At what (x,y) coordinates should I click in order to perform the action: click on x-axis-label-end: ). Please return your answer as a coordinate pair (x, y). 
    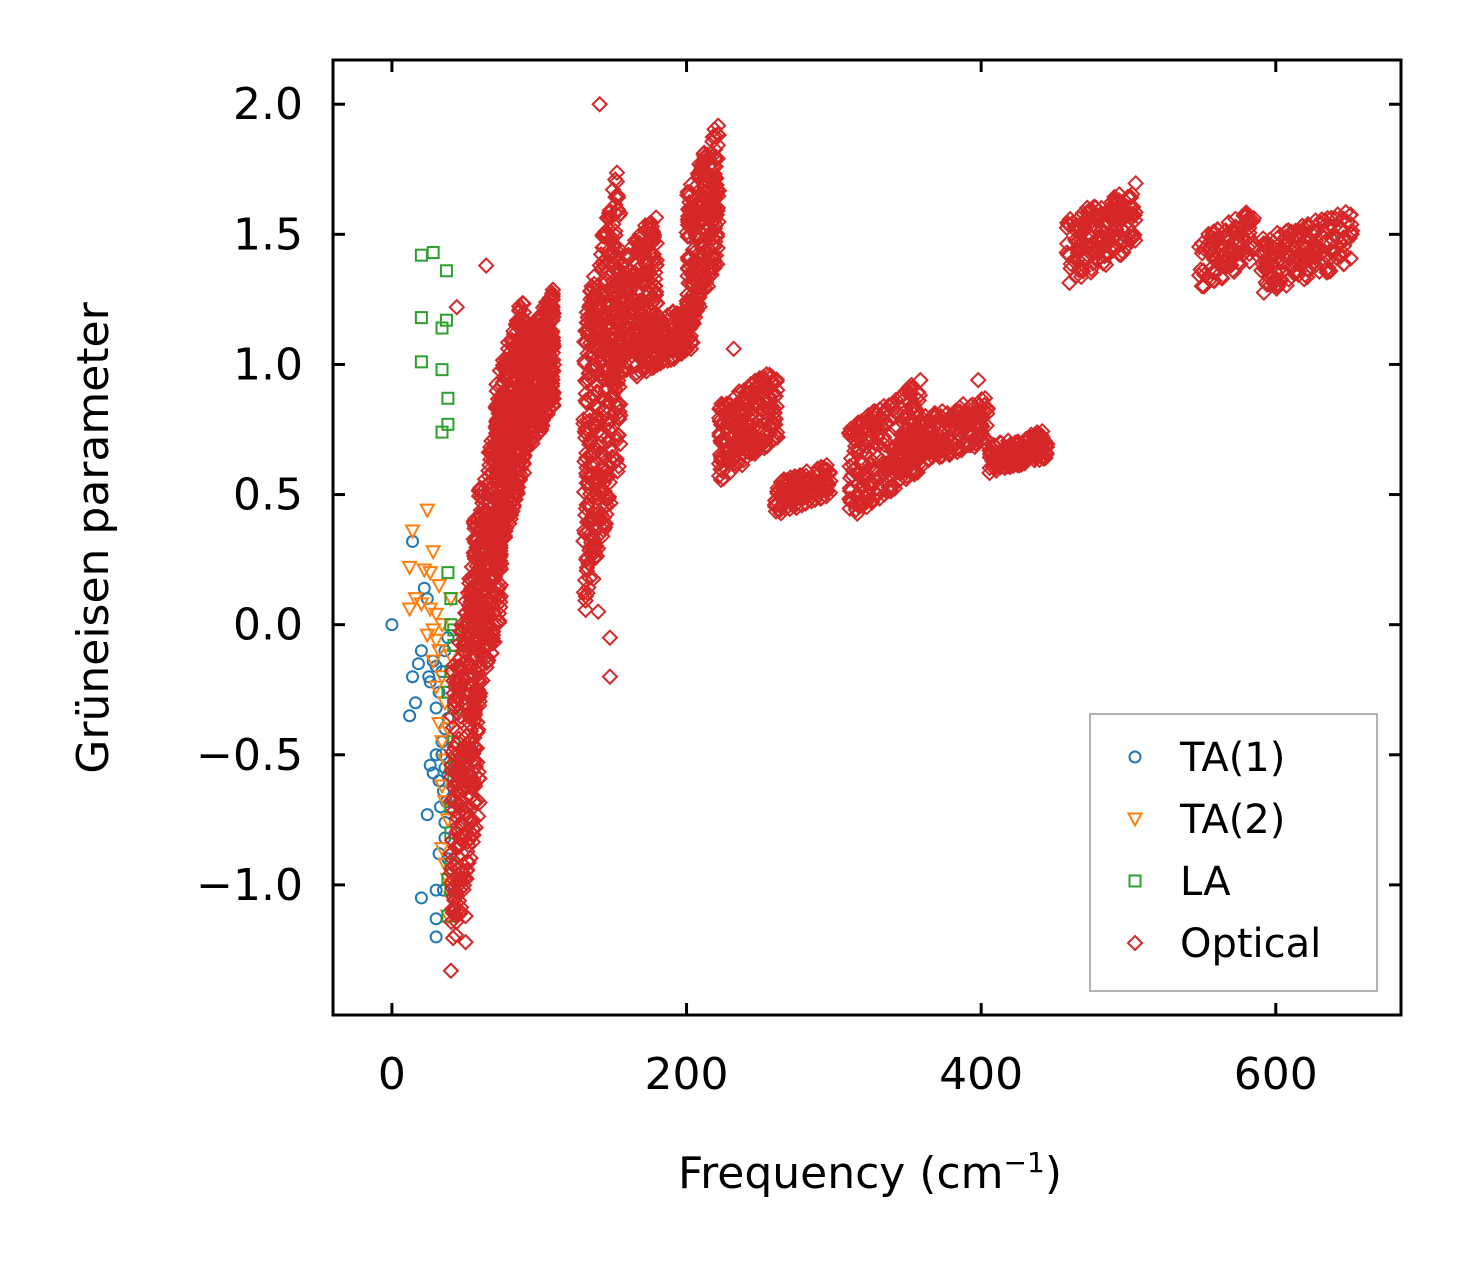
    Looking at the image, I should click on (1053, 1173).